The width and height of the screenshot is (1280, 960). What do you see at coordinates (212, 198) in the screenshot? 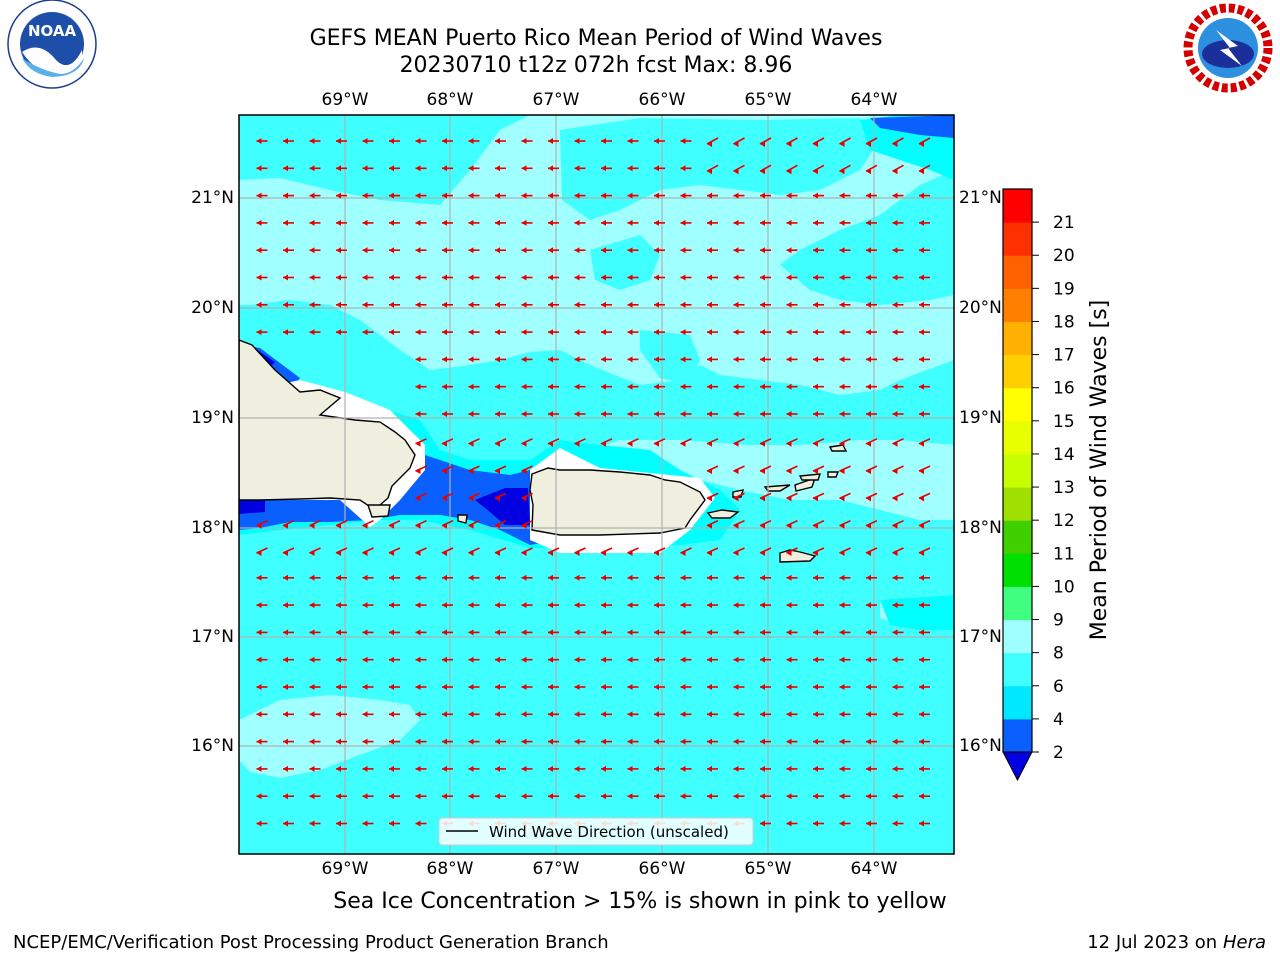
I see `lat-tick-left: 21°N` at bounding box center [212, 198].